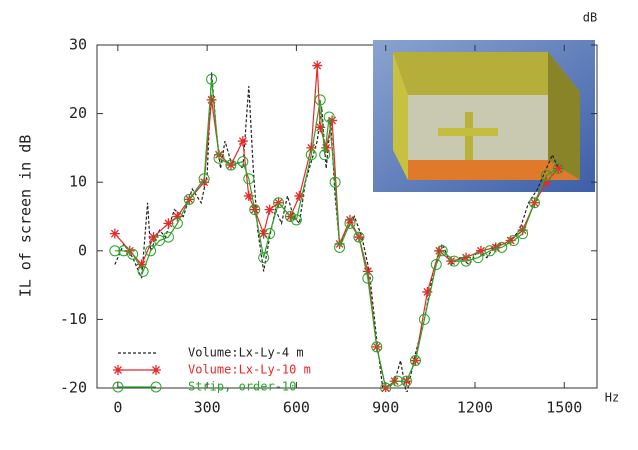  I want to click on y-tick-label: -10, so click(73, 319).